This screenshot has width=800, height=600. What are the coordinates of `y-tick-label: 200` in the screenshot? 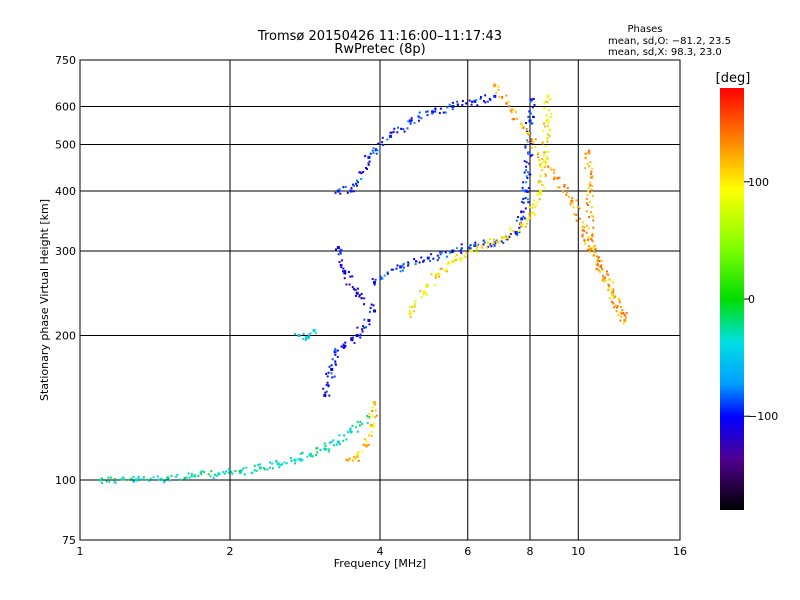 It's located at (65, 336).